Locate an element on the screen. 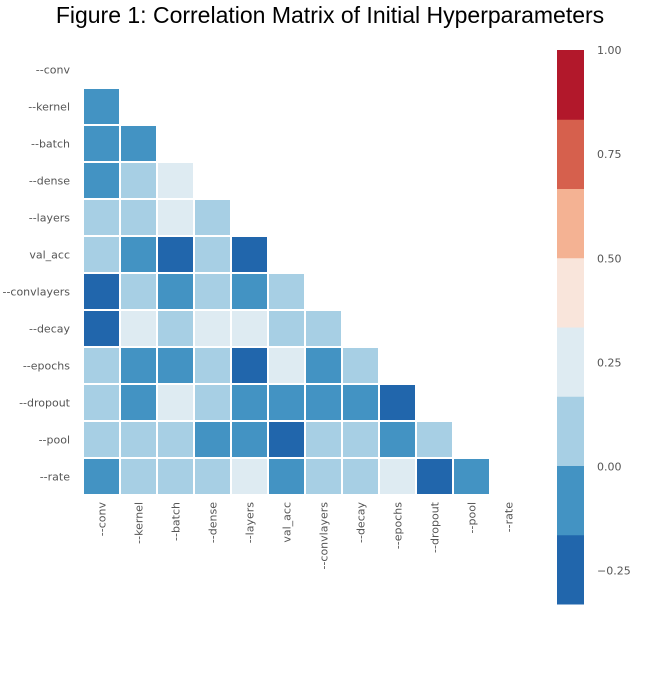 The width and height of the screenshot is (646, 684). x-tick-label: --layers is located at coordinates (250, 523).